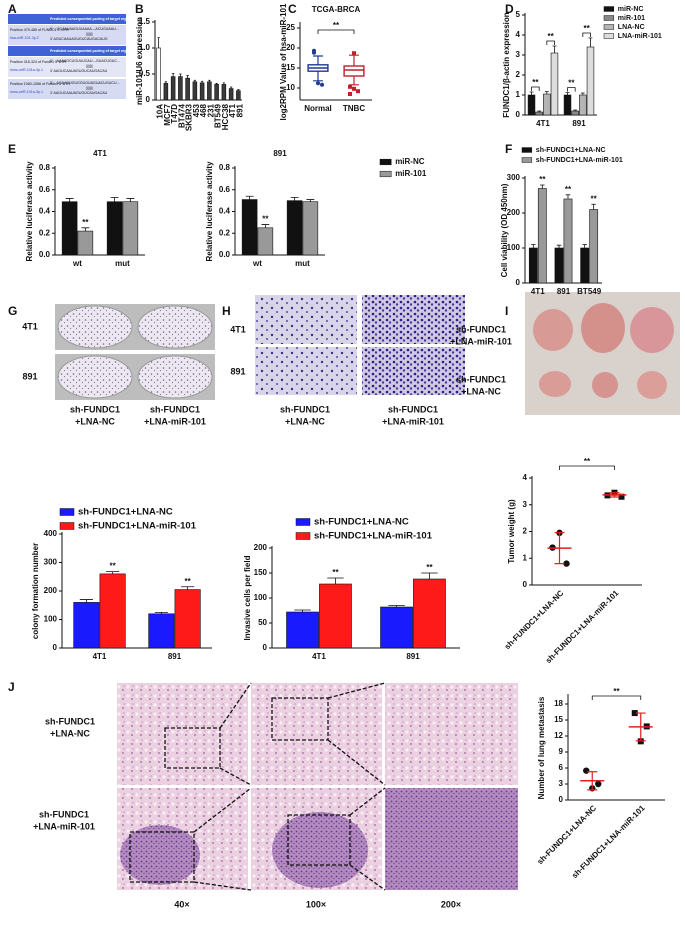 The height and width of the screenshot is (925, 685). What do you see at coordinates (413, 421) in the screenshot?
I see `col-label: +LNA-miR-101` at bounding box center [413, 421].